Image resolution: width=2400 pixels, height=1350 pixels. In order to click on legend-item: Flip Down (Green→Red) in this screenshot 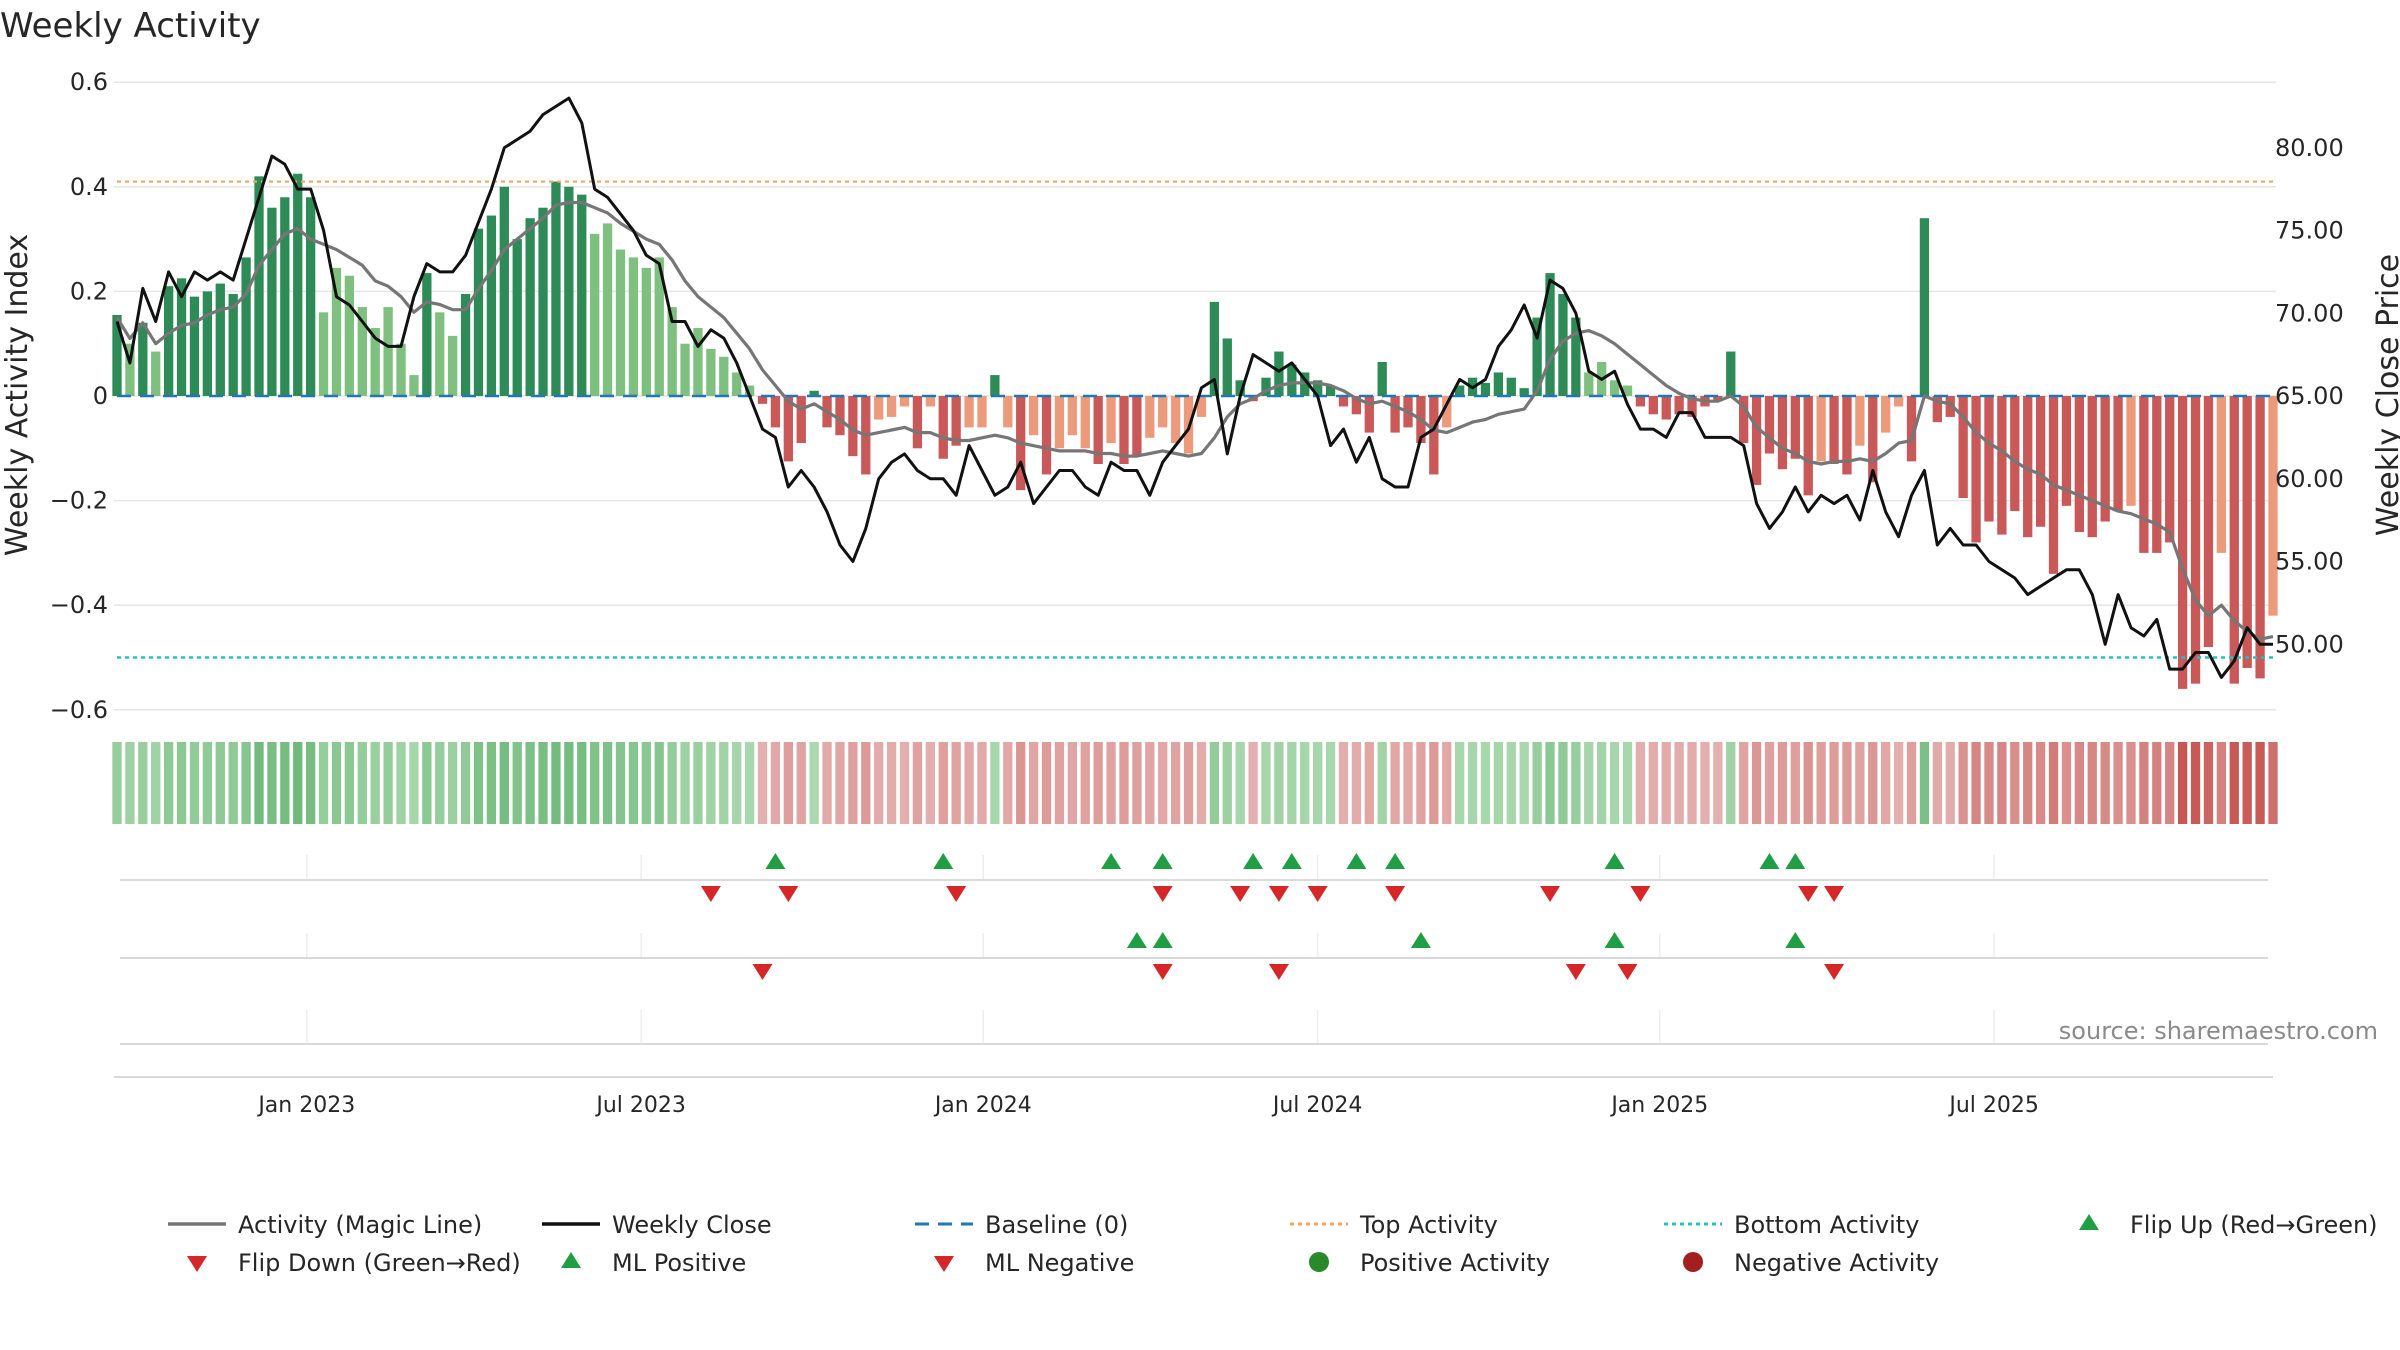, I will do `click(354, 1263)`.